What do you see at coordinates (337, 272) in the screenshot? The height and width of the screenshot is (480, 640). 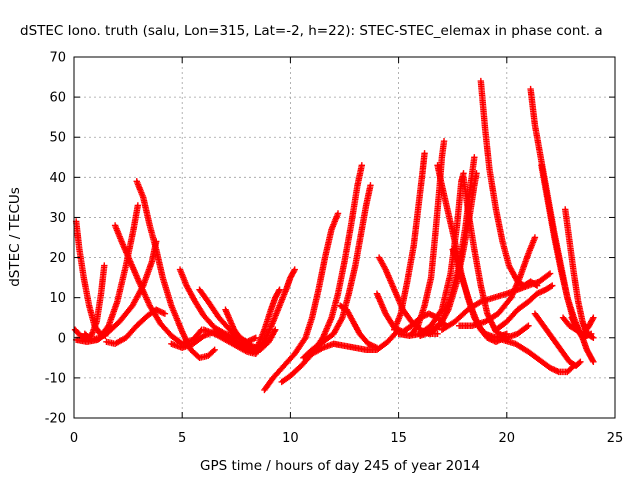 I see `series-arc15` at bounding box center [337, 272].